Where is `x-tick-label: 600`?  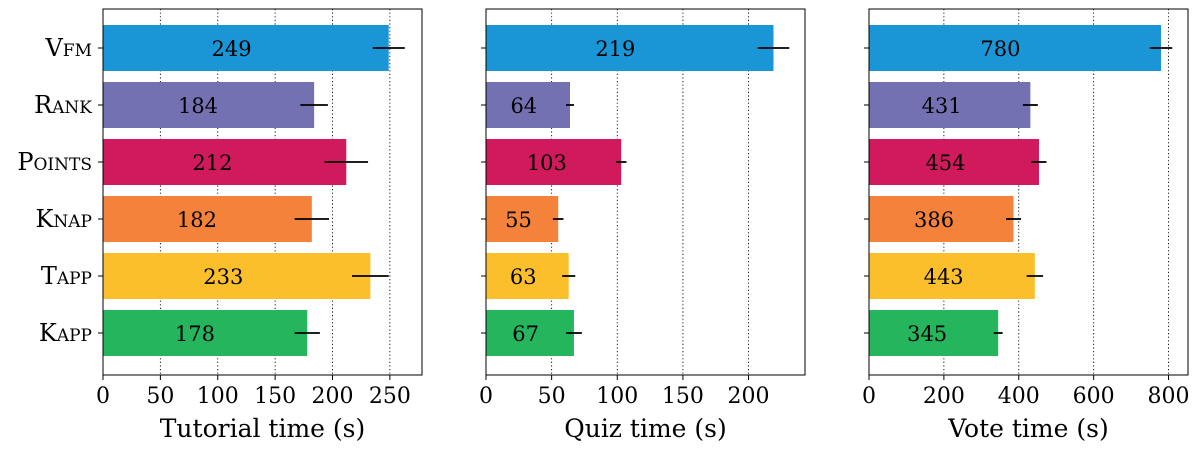
x-tick-label: 600 is located at coordinates (1094, 396).